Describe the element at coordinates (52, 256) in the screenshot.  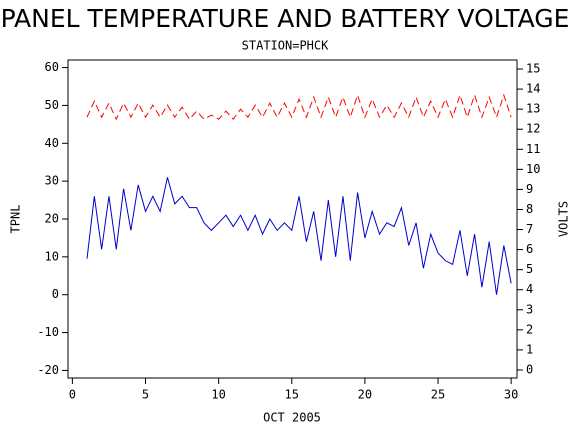
I see `y-tick-label: 10` at that location.